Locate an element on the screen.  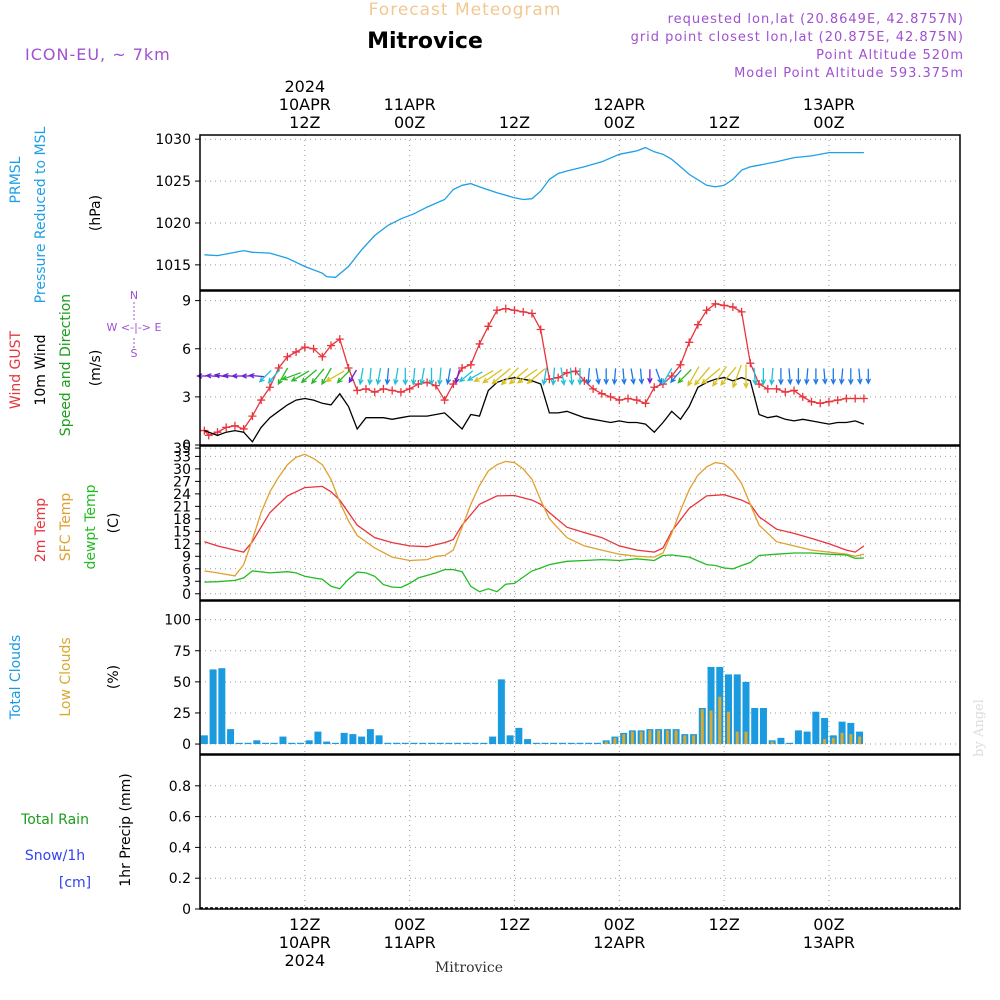
model-point-altitude: Model Point Altitude 593.375m is located at coordinates (849, 73).